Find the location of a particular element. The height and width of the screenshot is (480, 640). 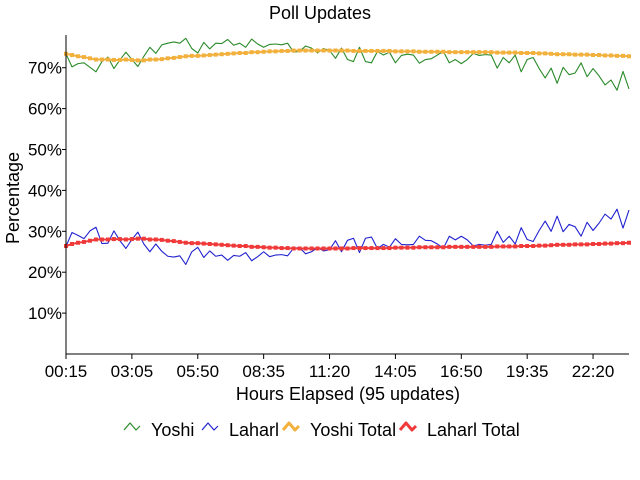

legend-item: Yoshi Total is located at coordinates (338, 430).